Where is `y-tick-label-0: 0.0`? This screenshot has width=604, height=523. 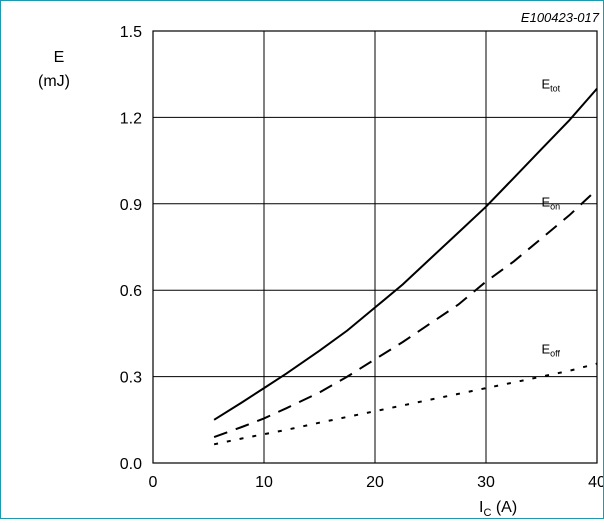
y-tick-label-0: 0.0 is located at coordinates (131, 464).